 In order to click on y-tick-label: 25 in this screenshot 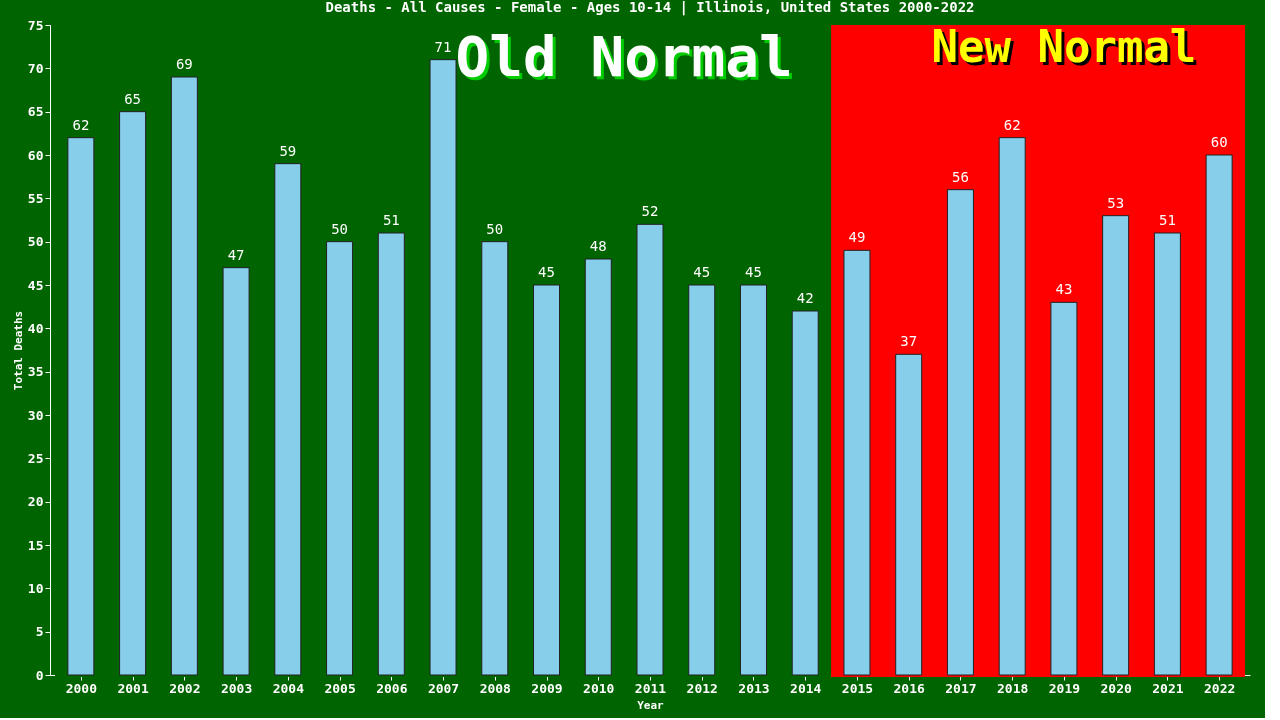, I will do `click(35, 458)`.